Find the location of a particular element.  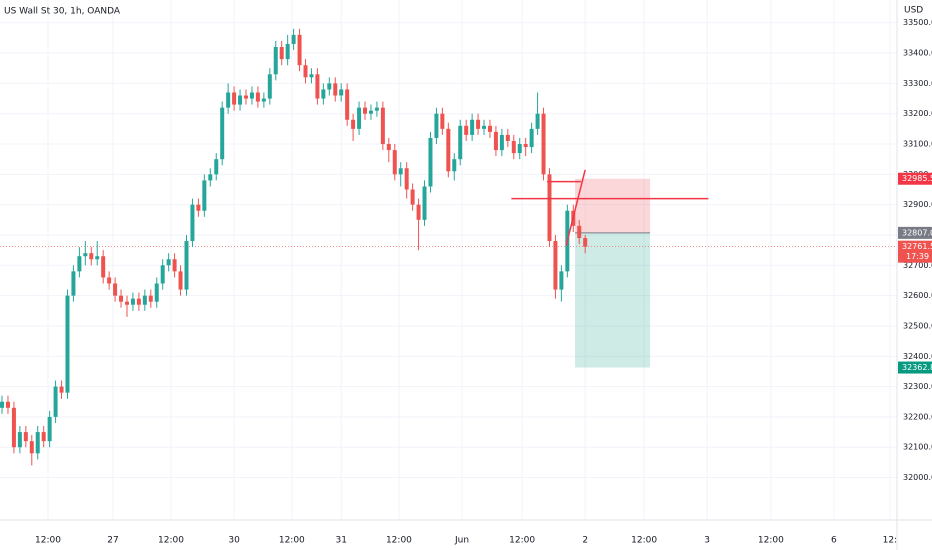

x-tick-label: 2 is located at coordinates (585, 541).